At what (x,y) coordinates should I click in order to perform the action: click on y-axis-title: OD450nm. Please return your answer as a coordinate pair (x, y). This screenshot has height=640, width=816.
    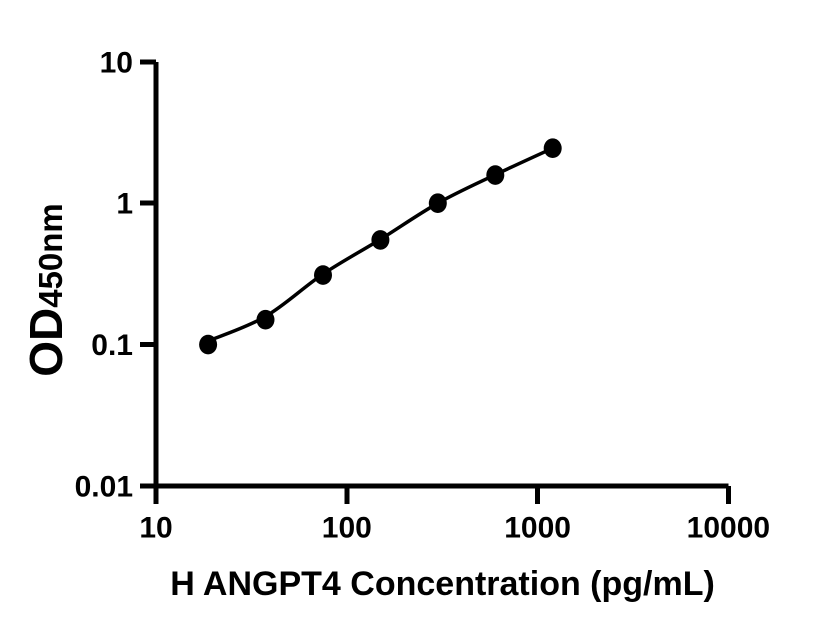
    Looking at the image, I should click on (46, 290).